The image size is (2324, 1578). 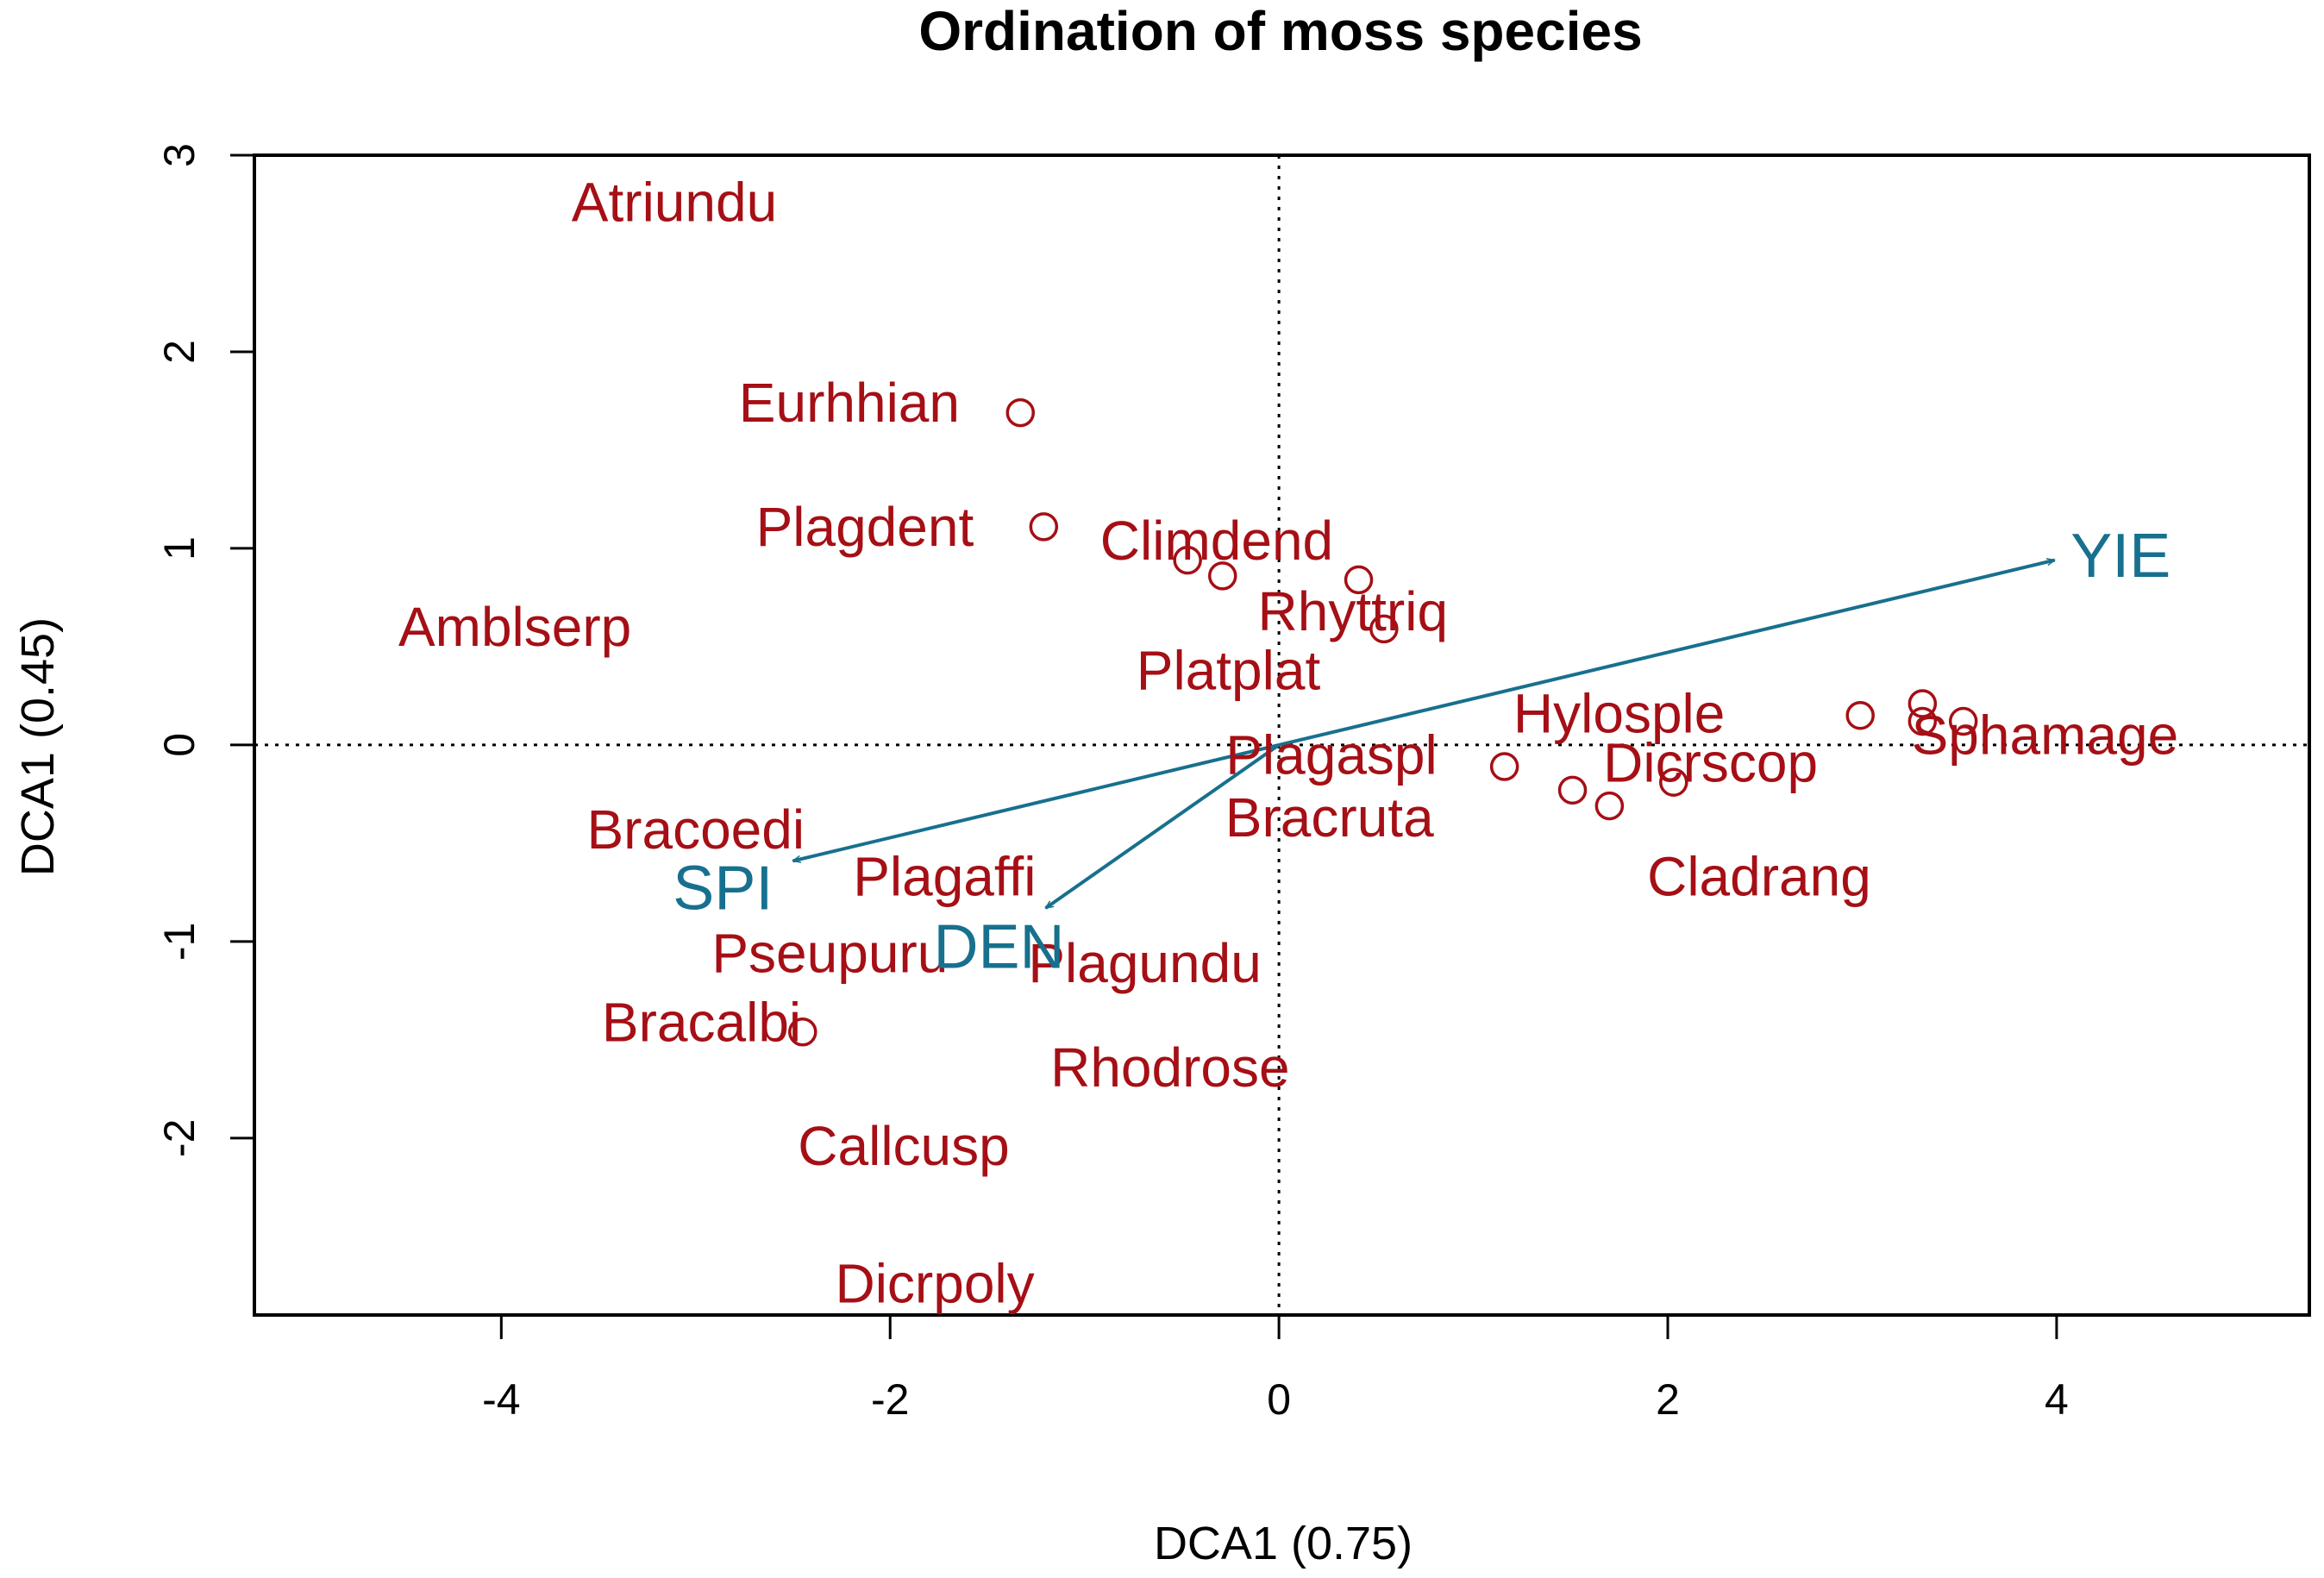 I want to click on species-label-hylosple: Hylosple, so click(x=1619, y=713).